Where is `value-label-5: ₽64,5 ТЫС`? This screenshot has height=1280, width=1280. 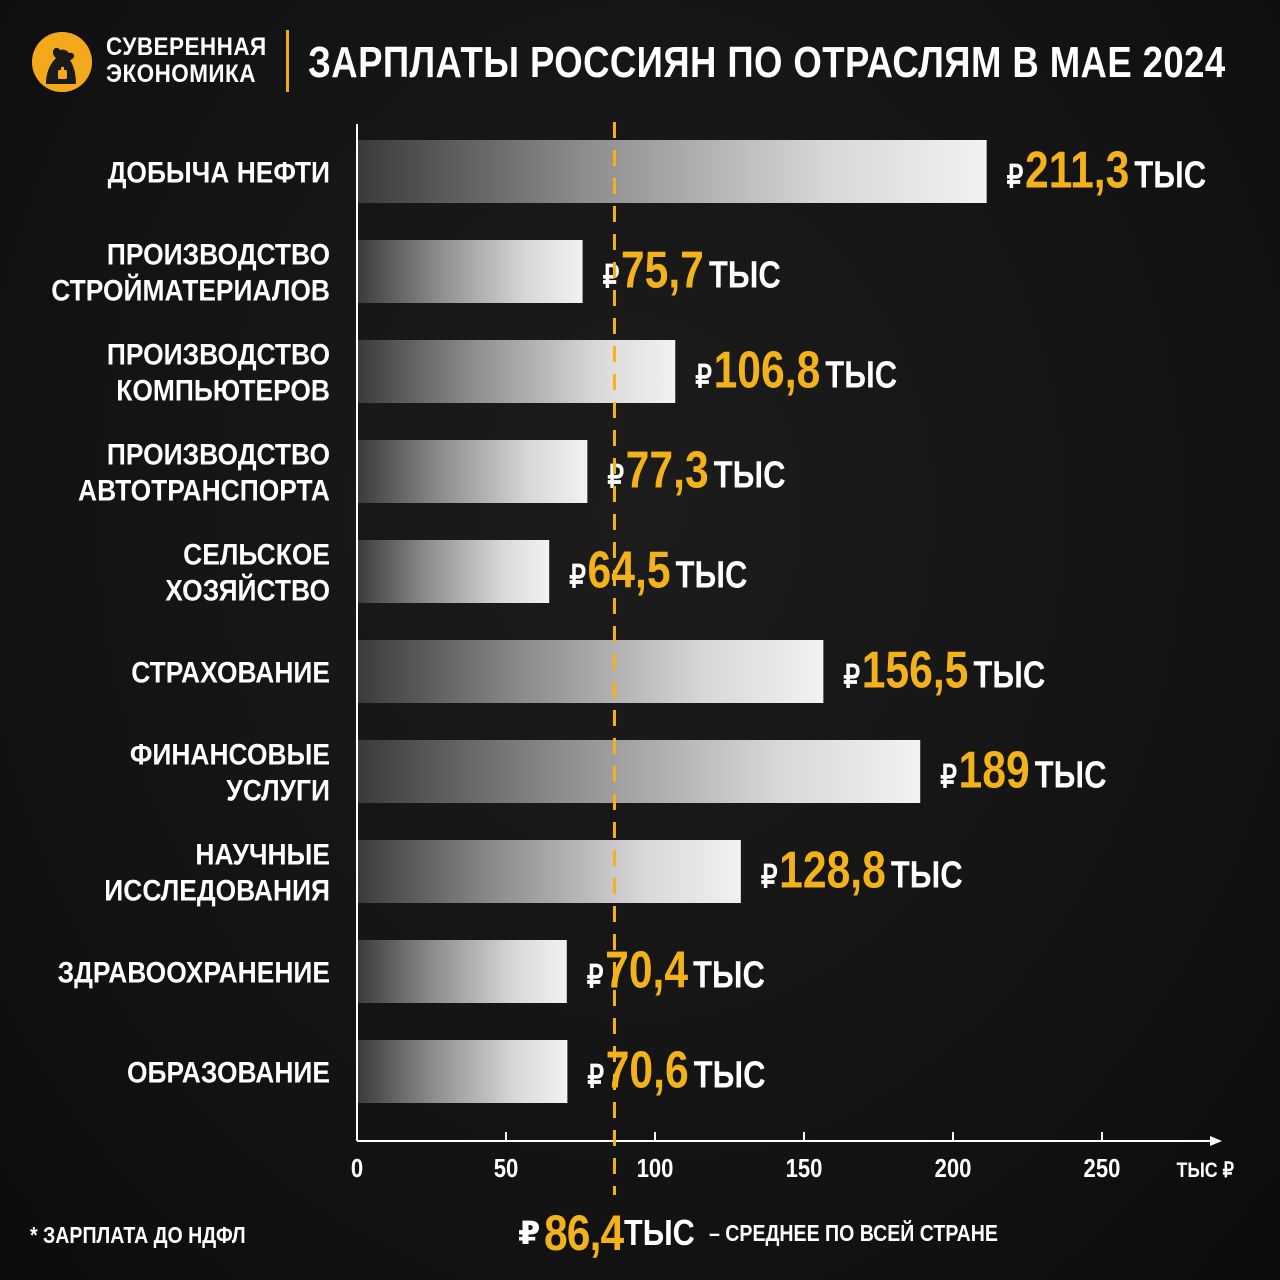 value-label-5: ₽64,5 ТЫС is located at coordinates (658, 571).